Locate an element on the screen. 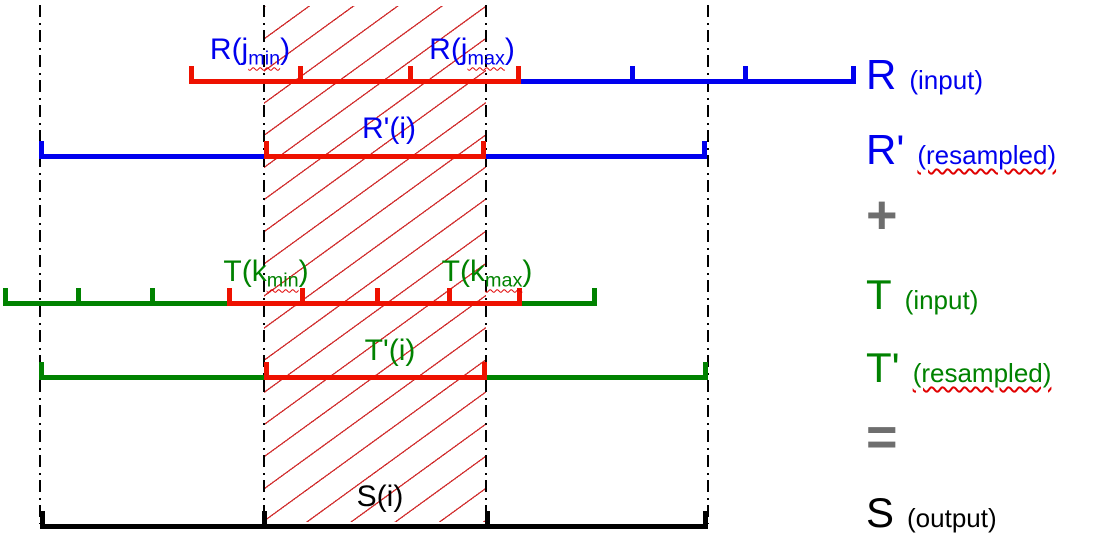  annotation-text: S(i) is located at coordinates (380, 496).